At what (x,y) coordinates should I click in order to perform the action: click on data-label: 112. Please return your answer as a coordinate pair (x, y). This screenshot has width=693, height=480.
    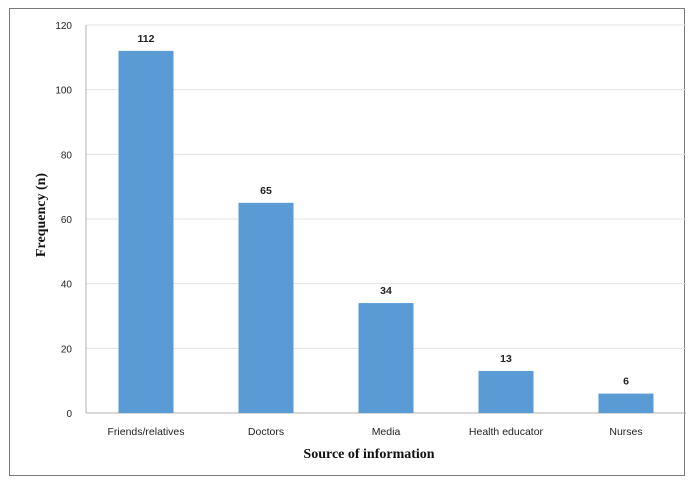
    Looking at the image, I should click on (146, 39).